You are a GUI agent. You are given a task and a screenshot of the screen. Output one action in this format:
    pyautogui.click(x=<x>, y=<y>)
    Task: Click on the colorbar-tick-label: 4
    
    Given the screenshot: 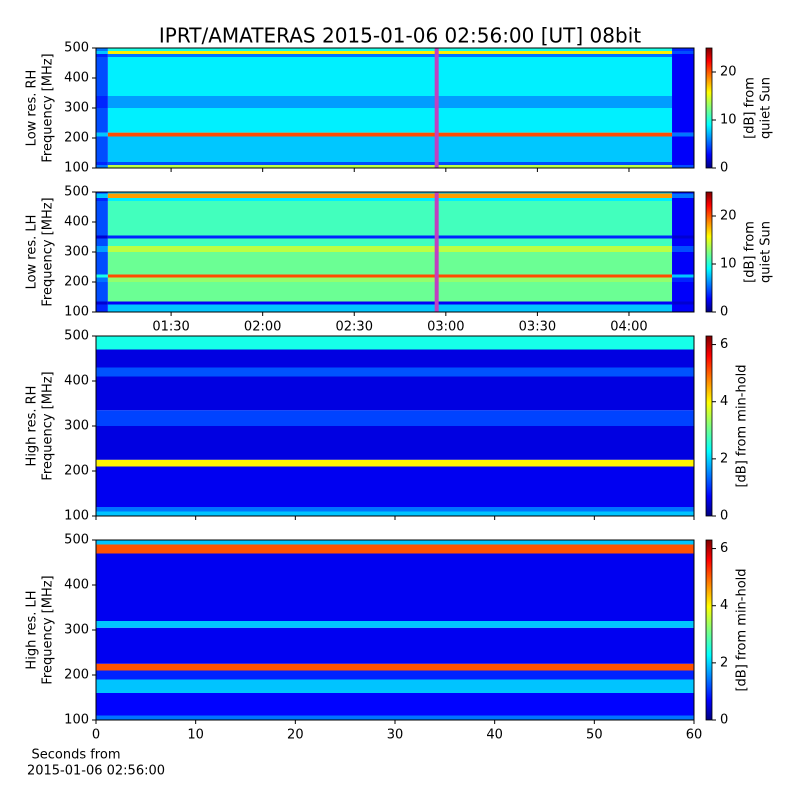 What is the action you would take?
    pyautogui.click(x=724, y=605)
    